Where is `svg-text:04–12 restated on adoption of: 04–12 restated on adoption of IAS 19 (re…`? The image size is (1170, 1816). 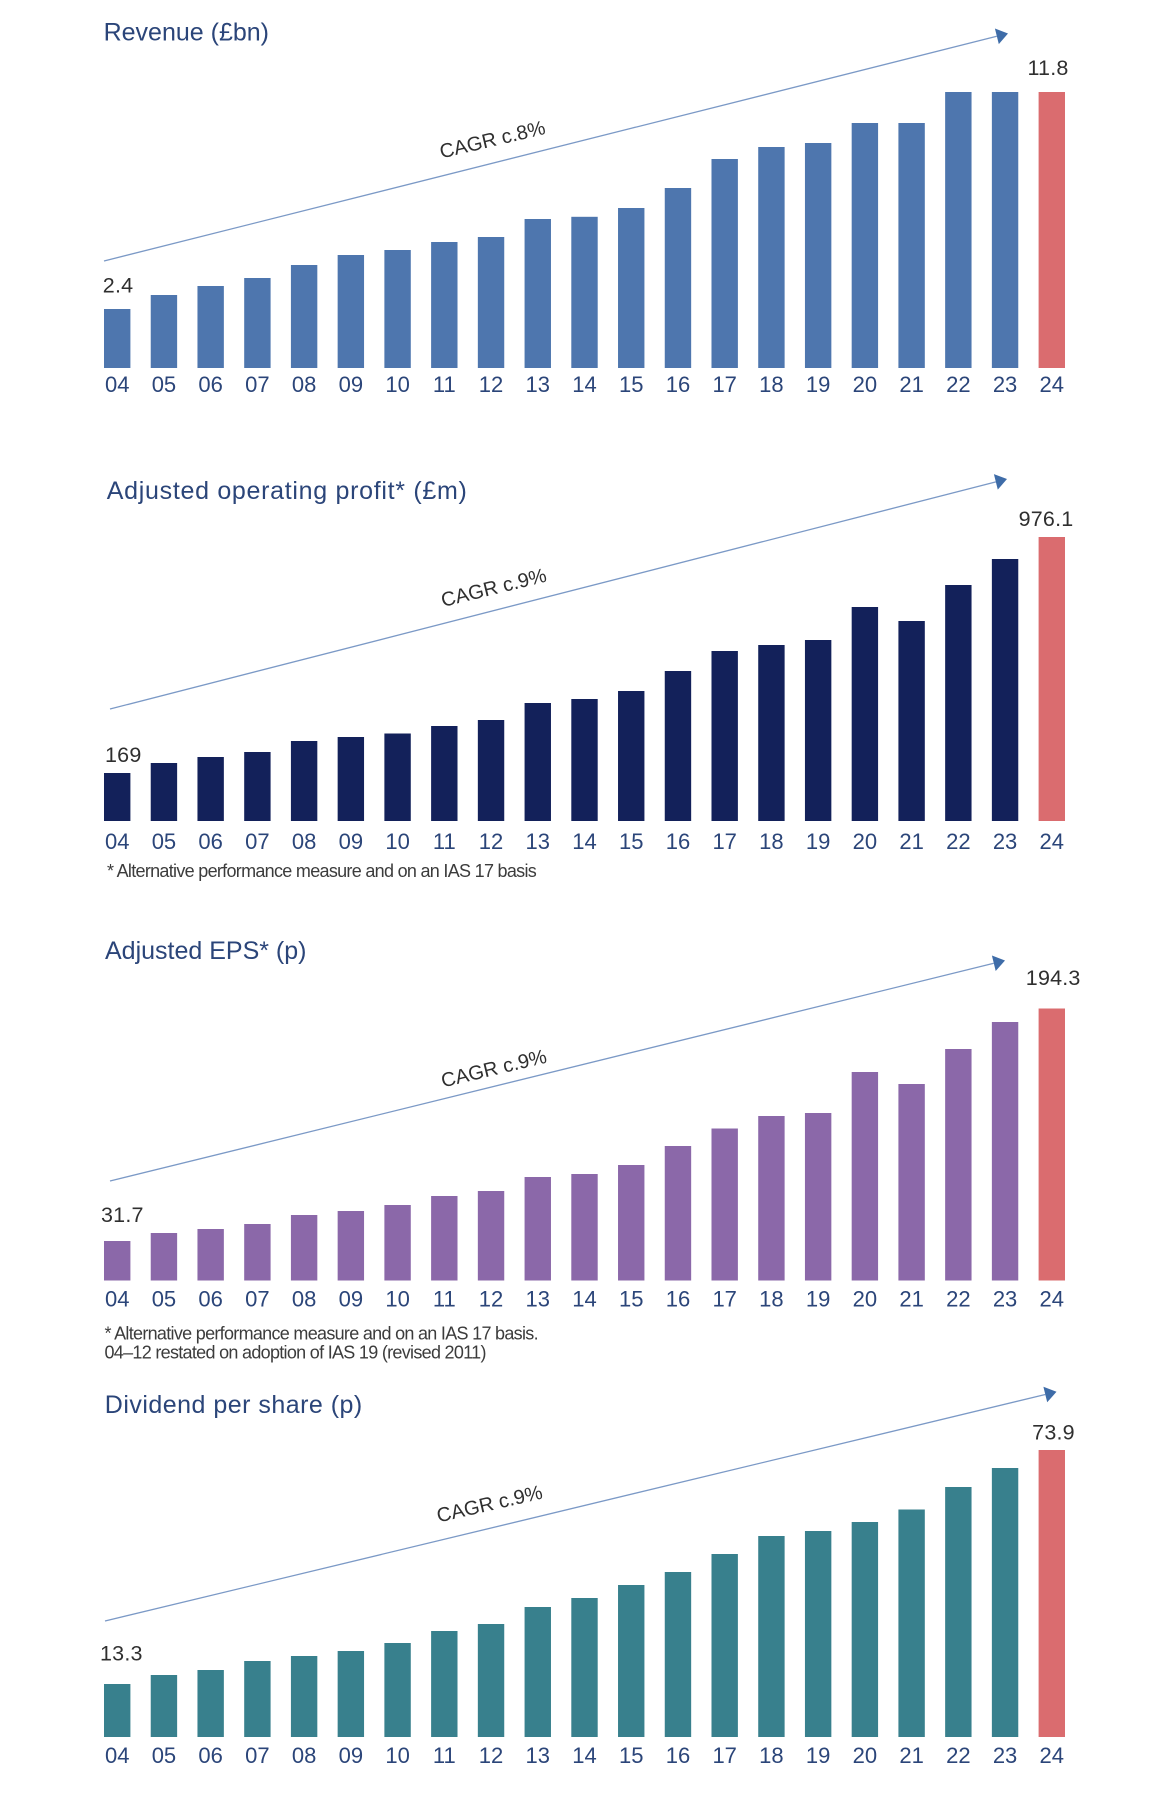 svg-text:04–12 restated on adoption of: 04–12 restated on adoption of IAS 19 (re… is located at coordinates (295, 1353).